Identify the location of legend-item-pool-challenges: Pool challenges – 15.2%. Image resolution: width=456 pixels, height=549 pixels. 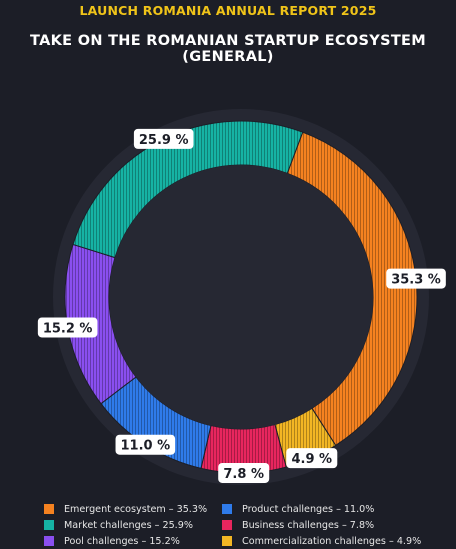
(133, 541).